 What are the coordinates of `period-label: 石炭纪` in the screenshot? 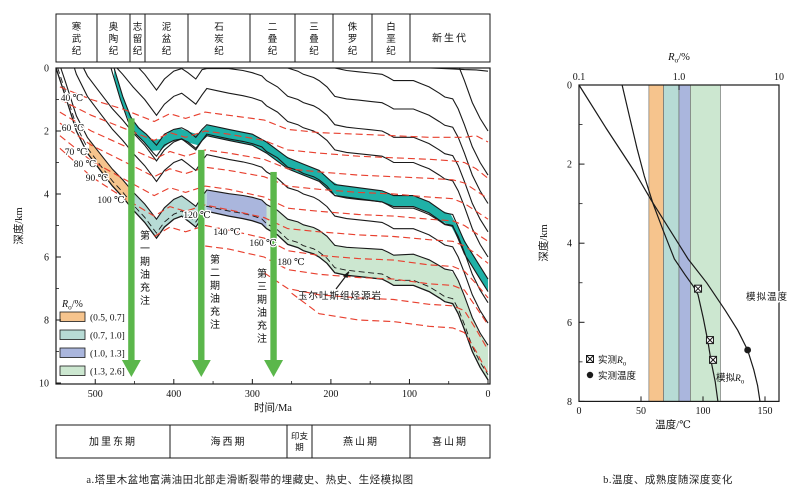 It's located at (219, 40).